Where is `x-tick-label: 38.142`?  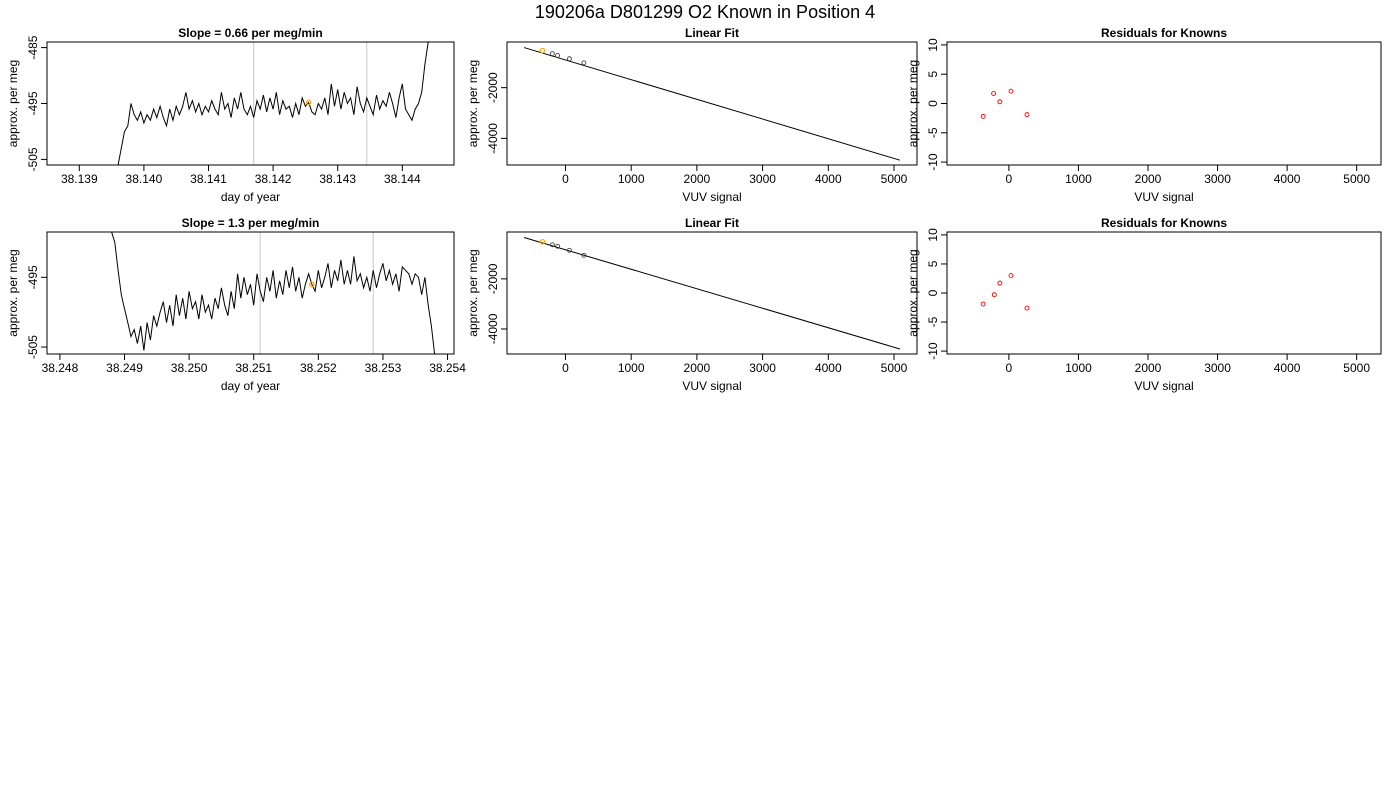 x-tick-label: 38.142 is located at coordinates (273, 179).